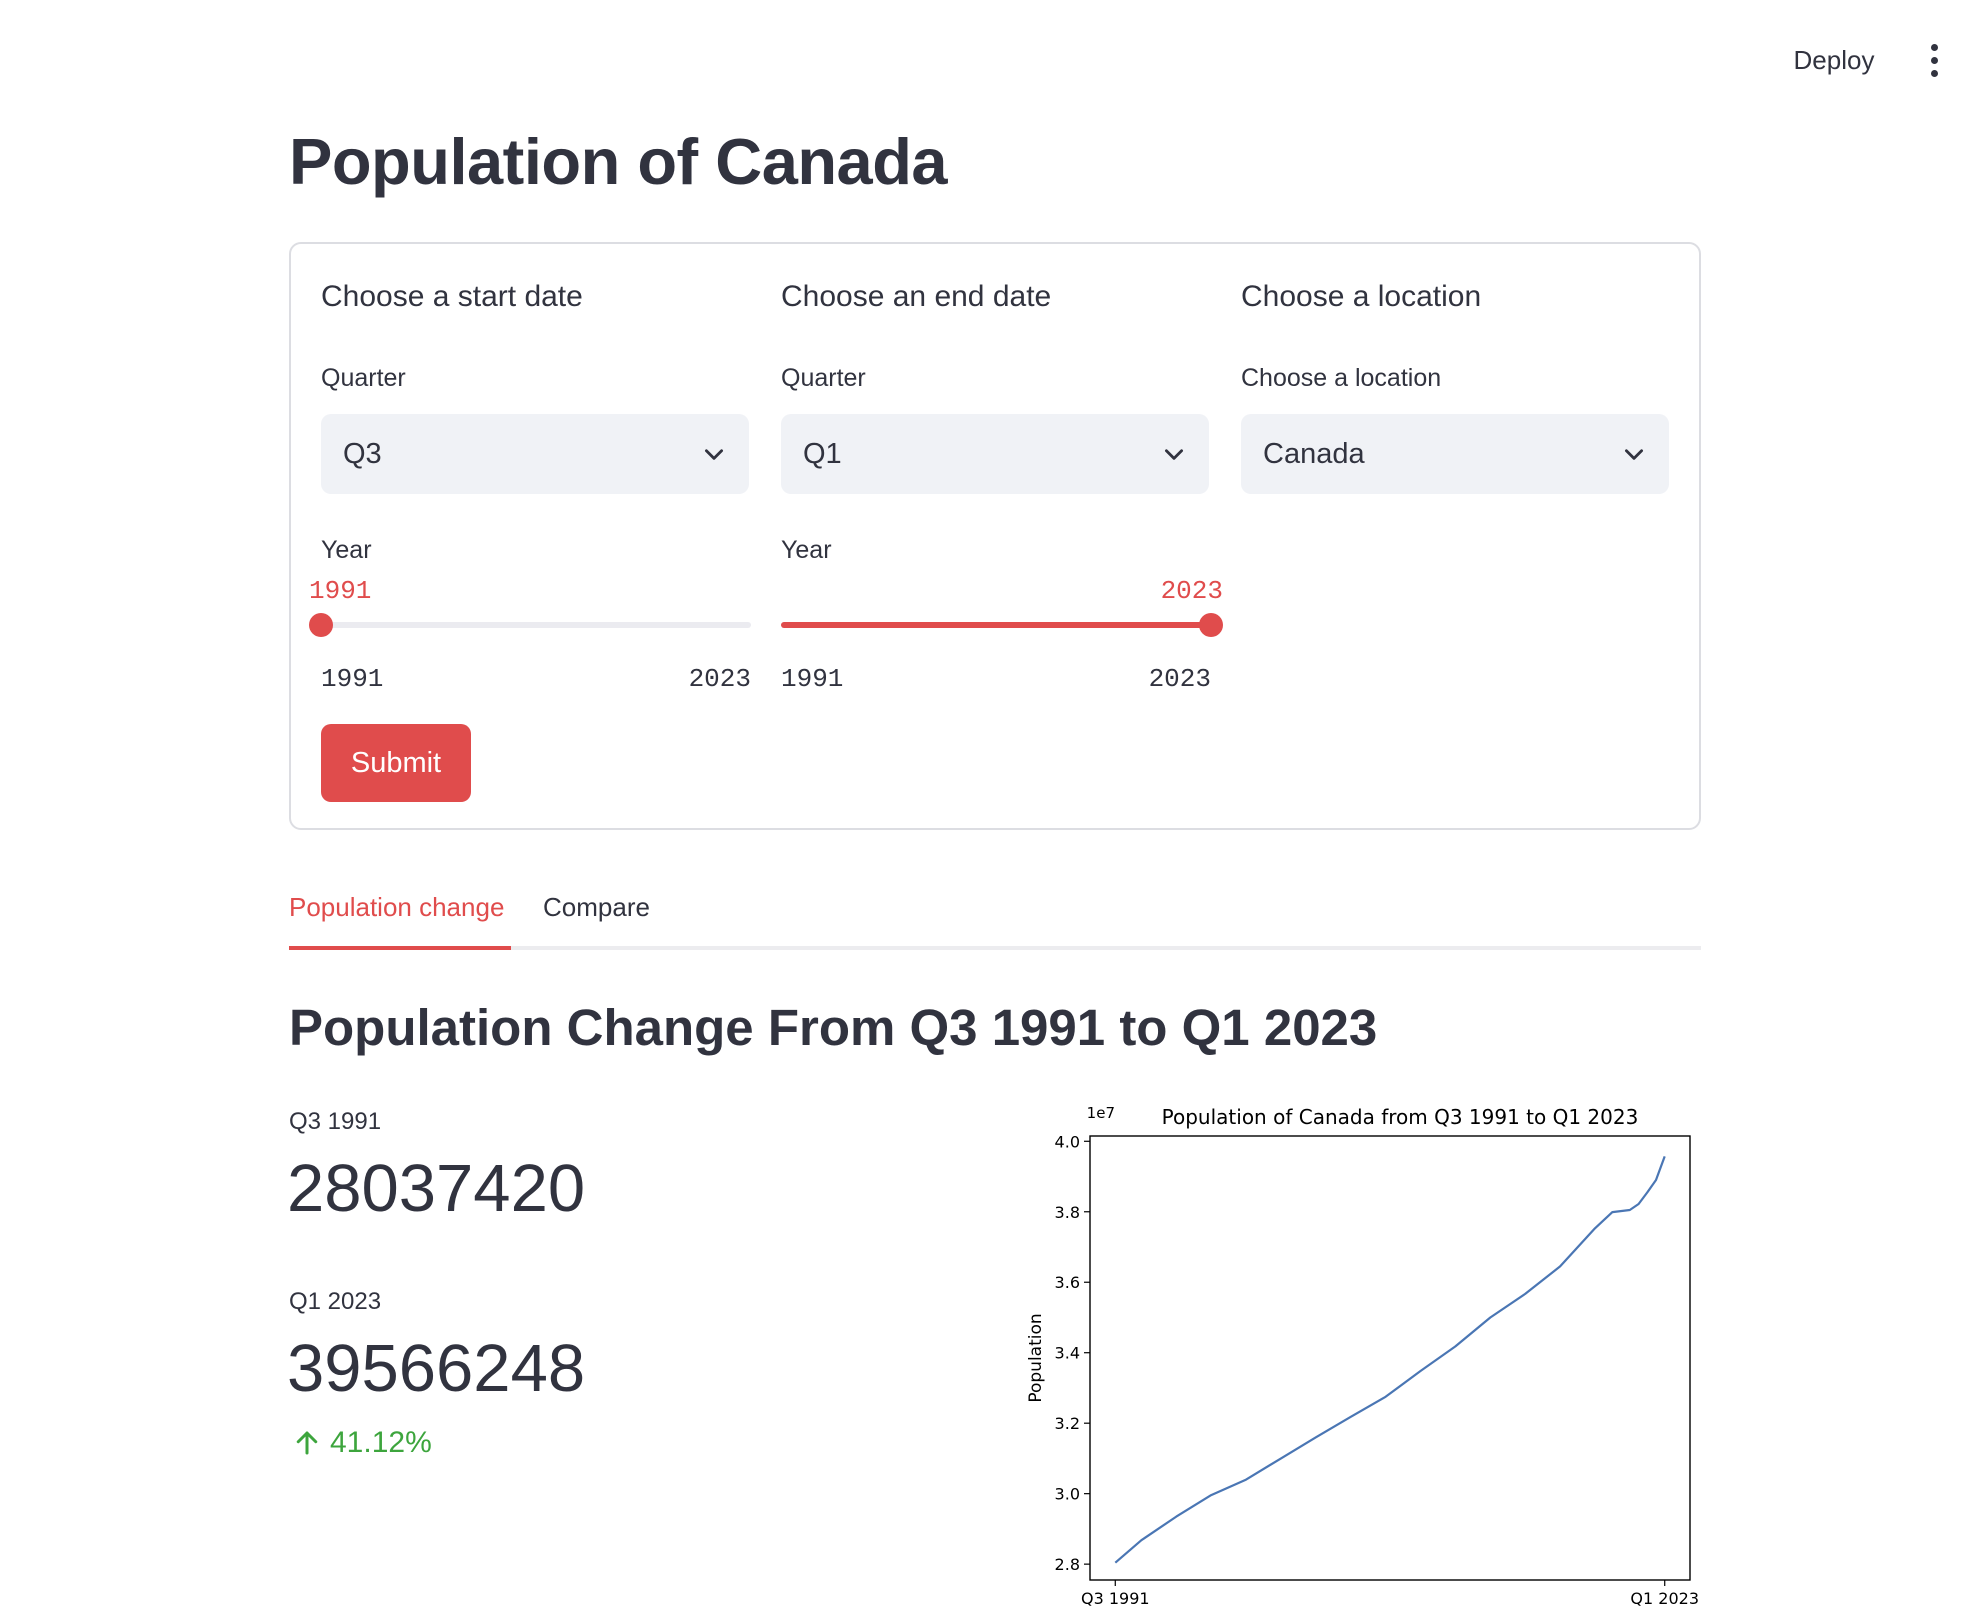  I want to click on arrow-up-icon, so click(307, 1443).